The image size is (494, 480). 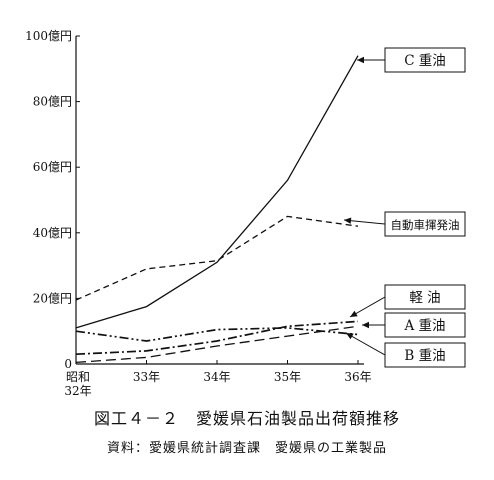 I want to click on legend-arrow, so click(x=365, y=344).